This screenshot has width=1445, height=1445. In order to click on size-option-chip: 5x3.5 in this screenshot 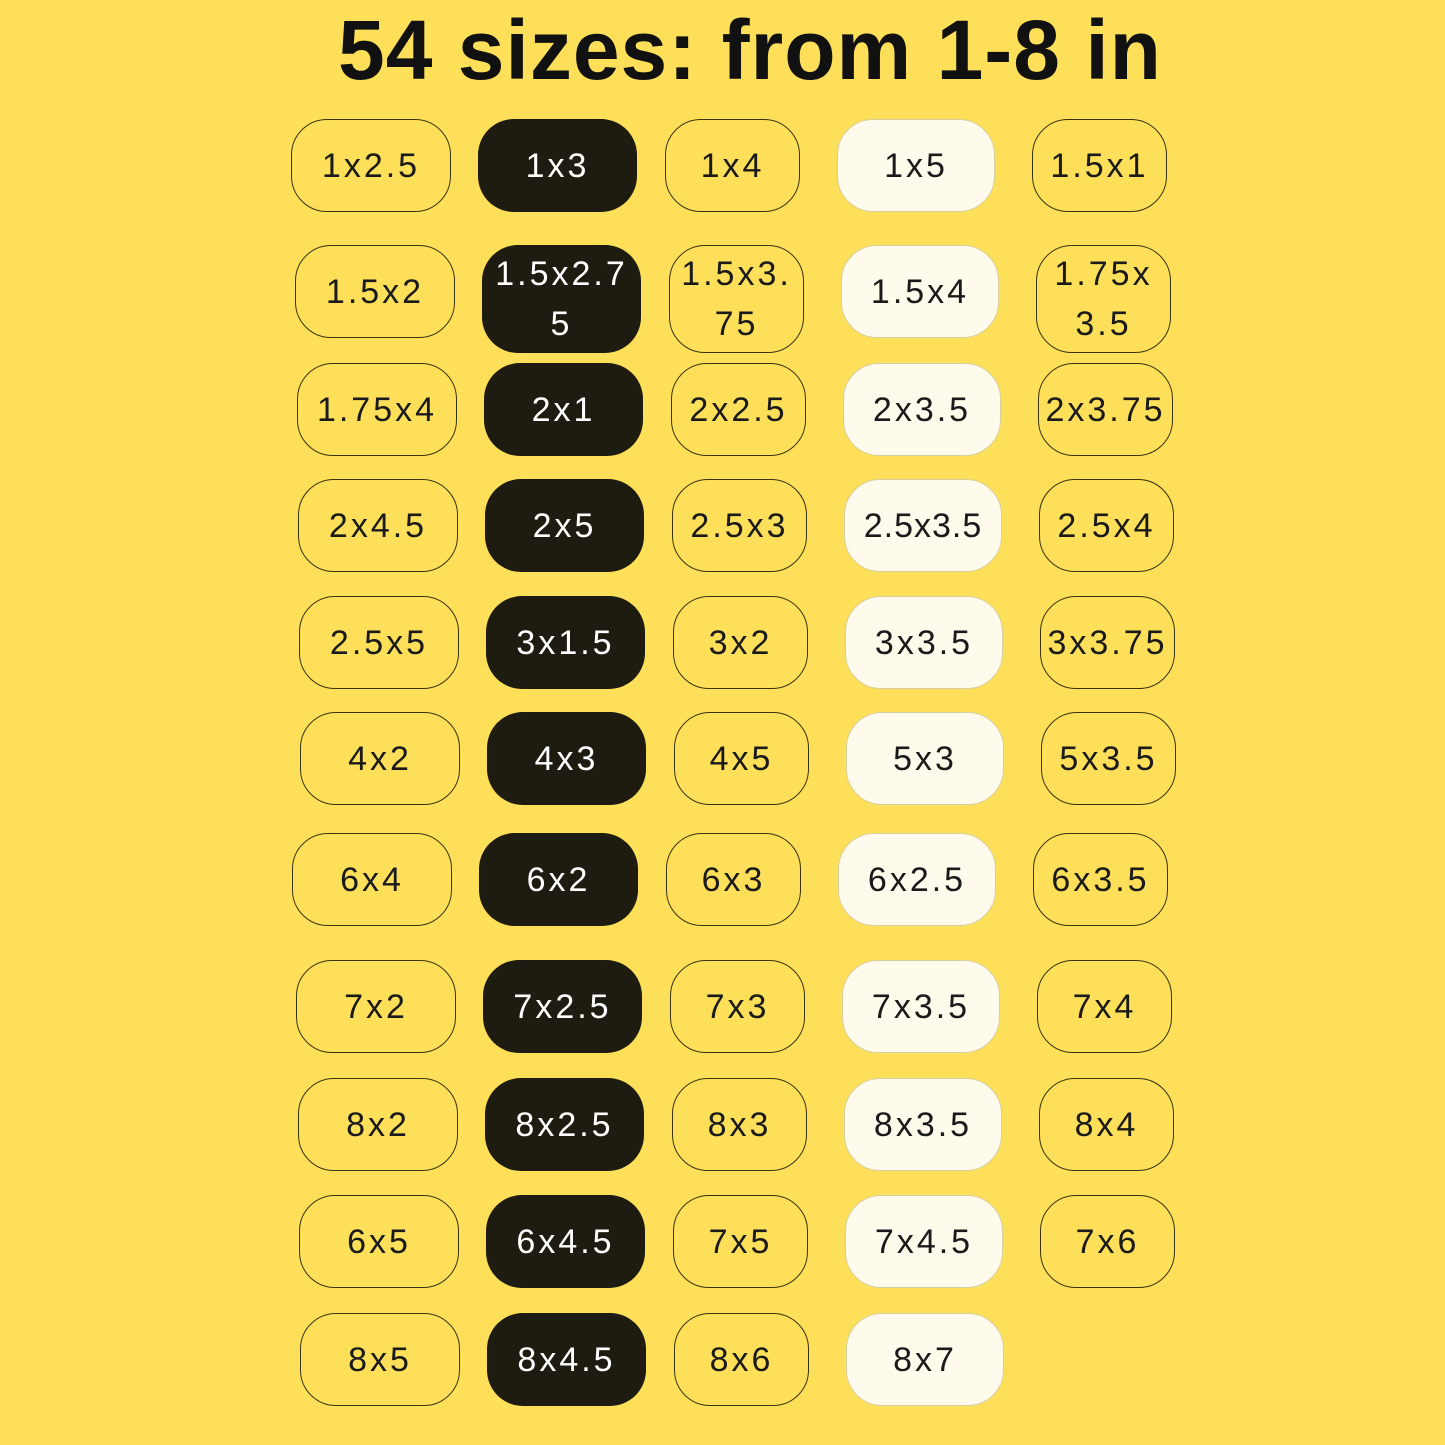, I will do `click(1108, 758)`.